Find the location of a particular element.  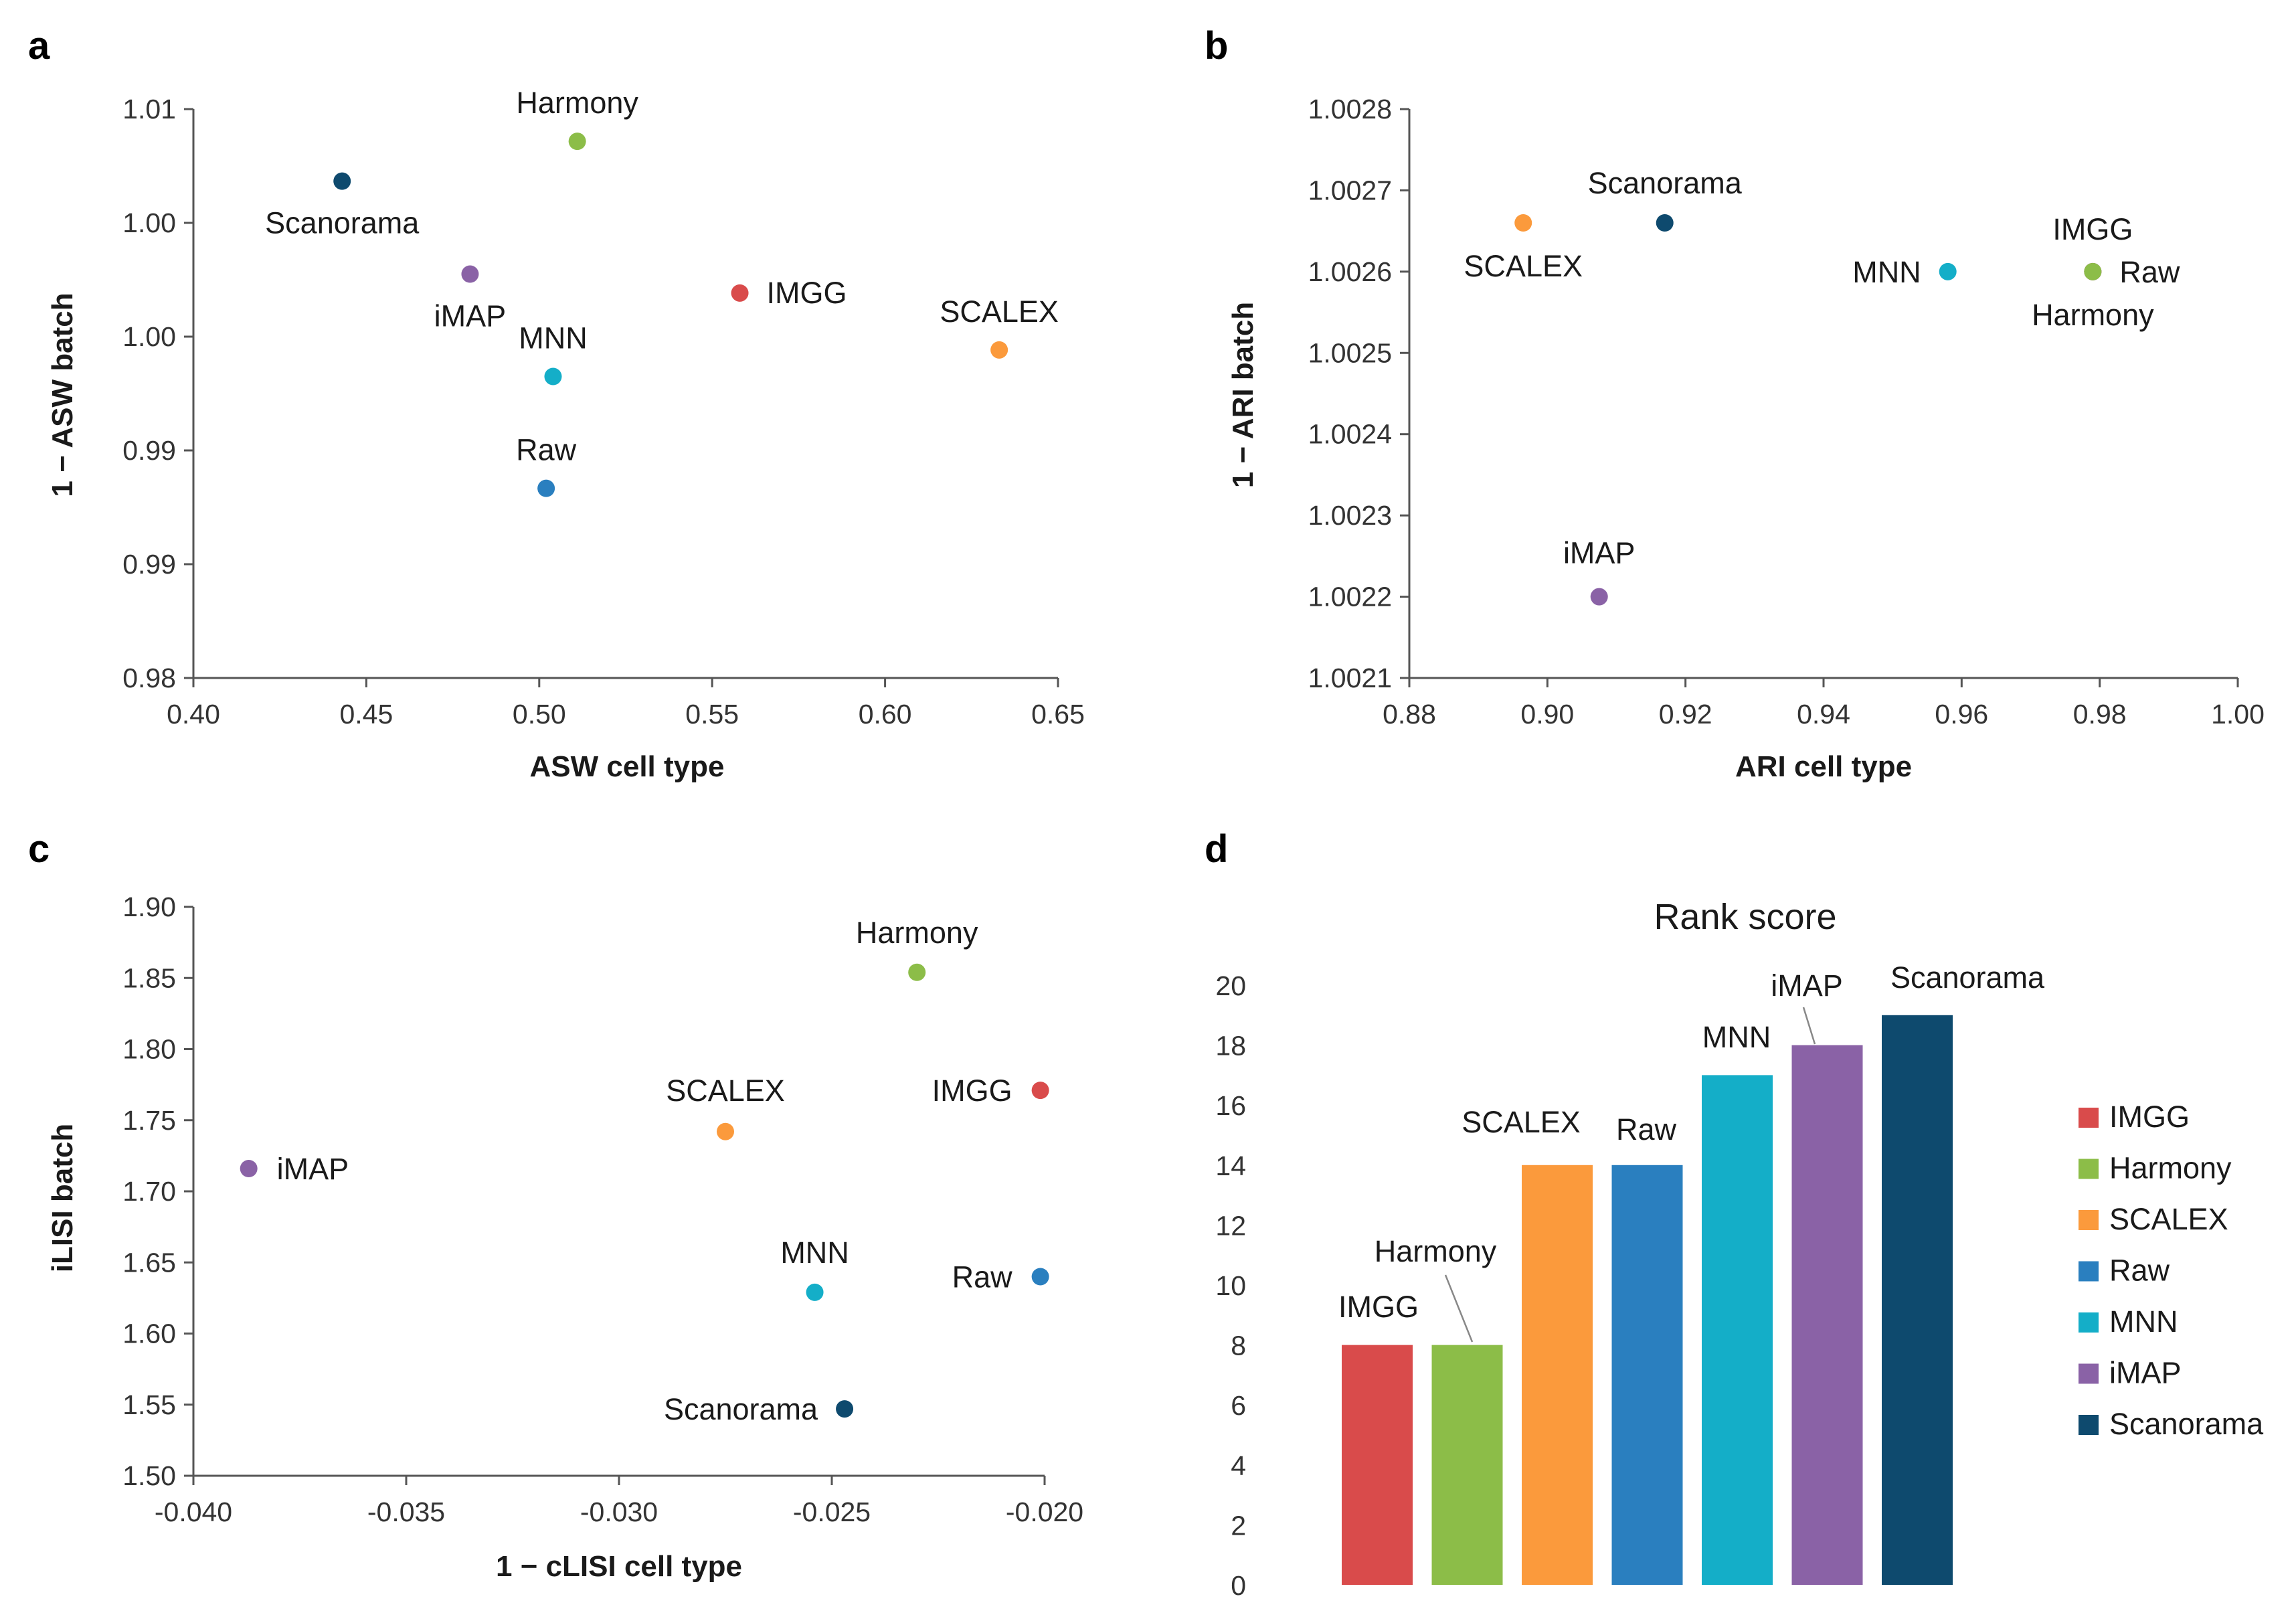

bar-raw is located at coordinates (1647, 1375).